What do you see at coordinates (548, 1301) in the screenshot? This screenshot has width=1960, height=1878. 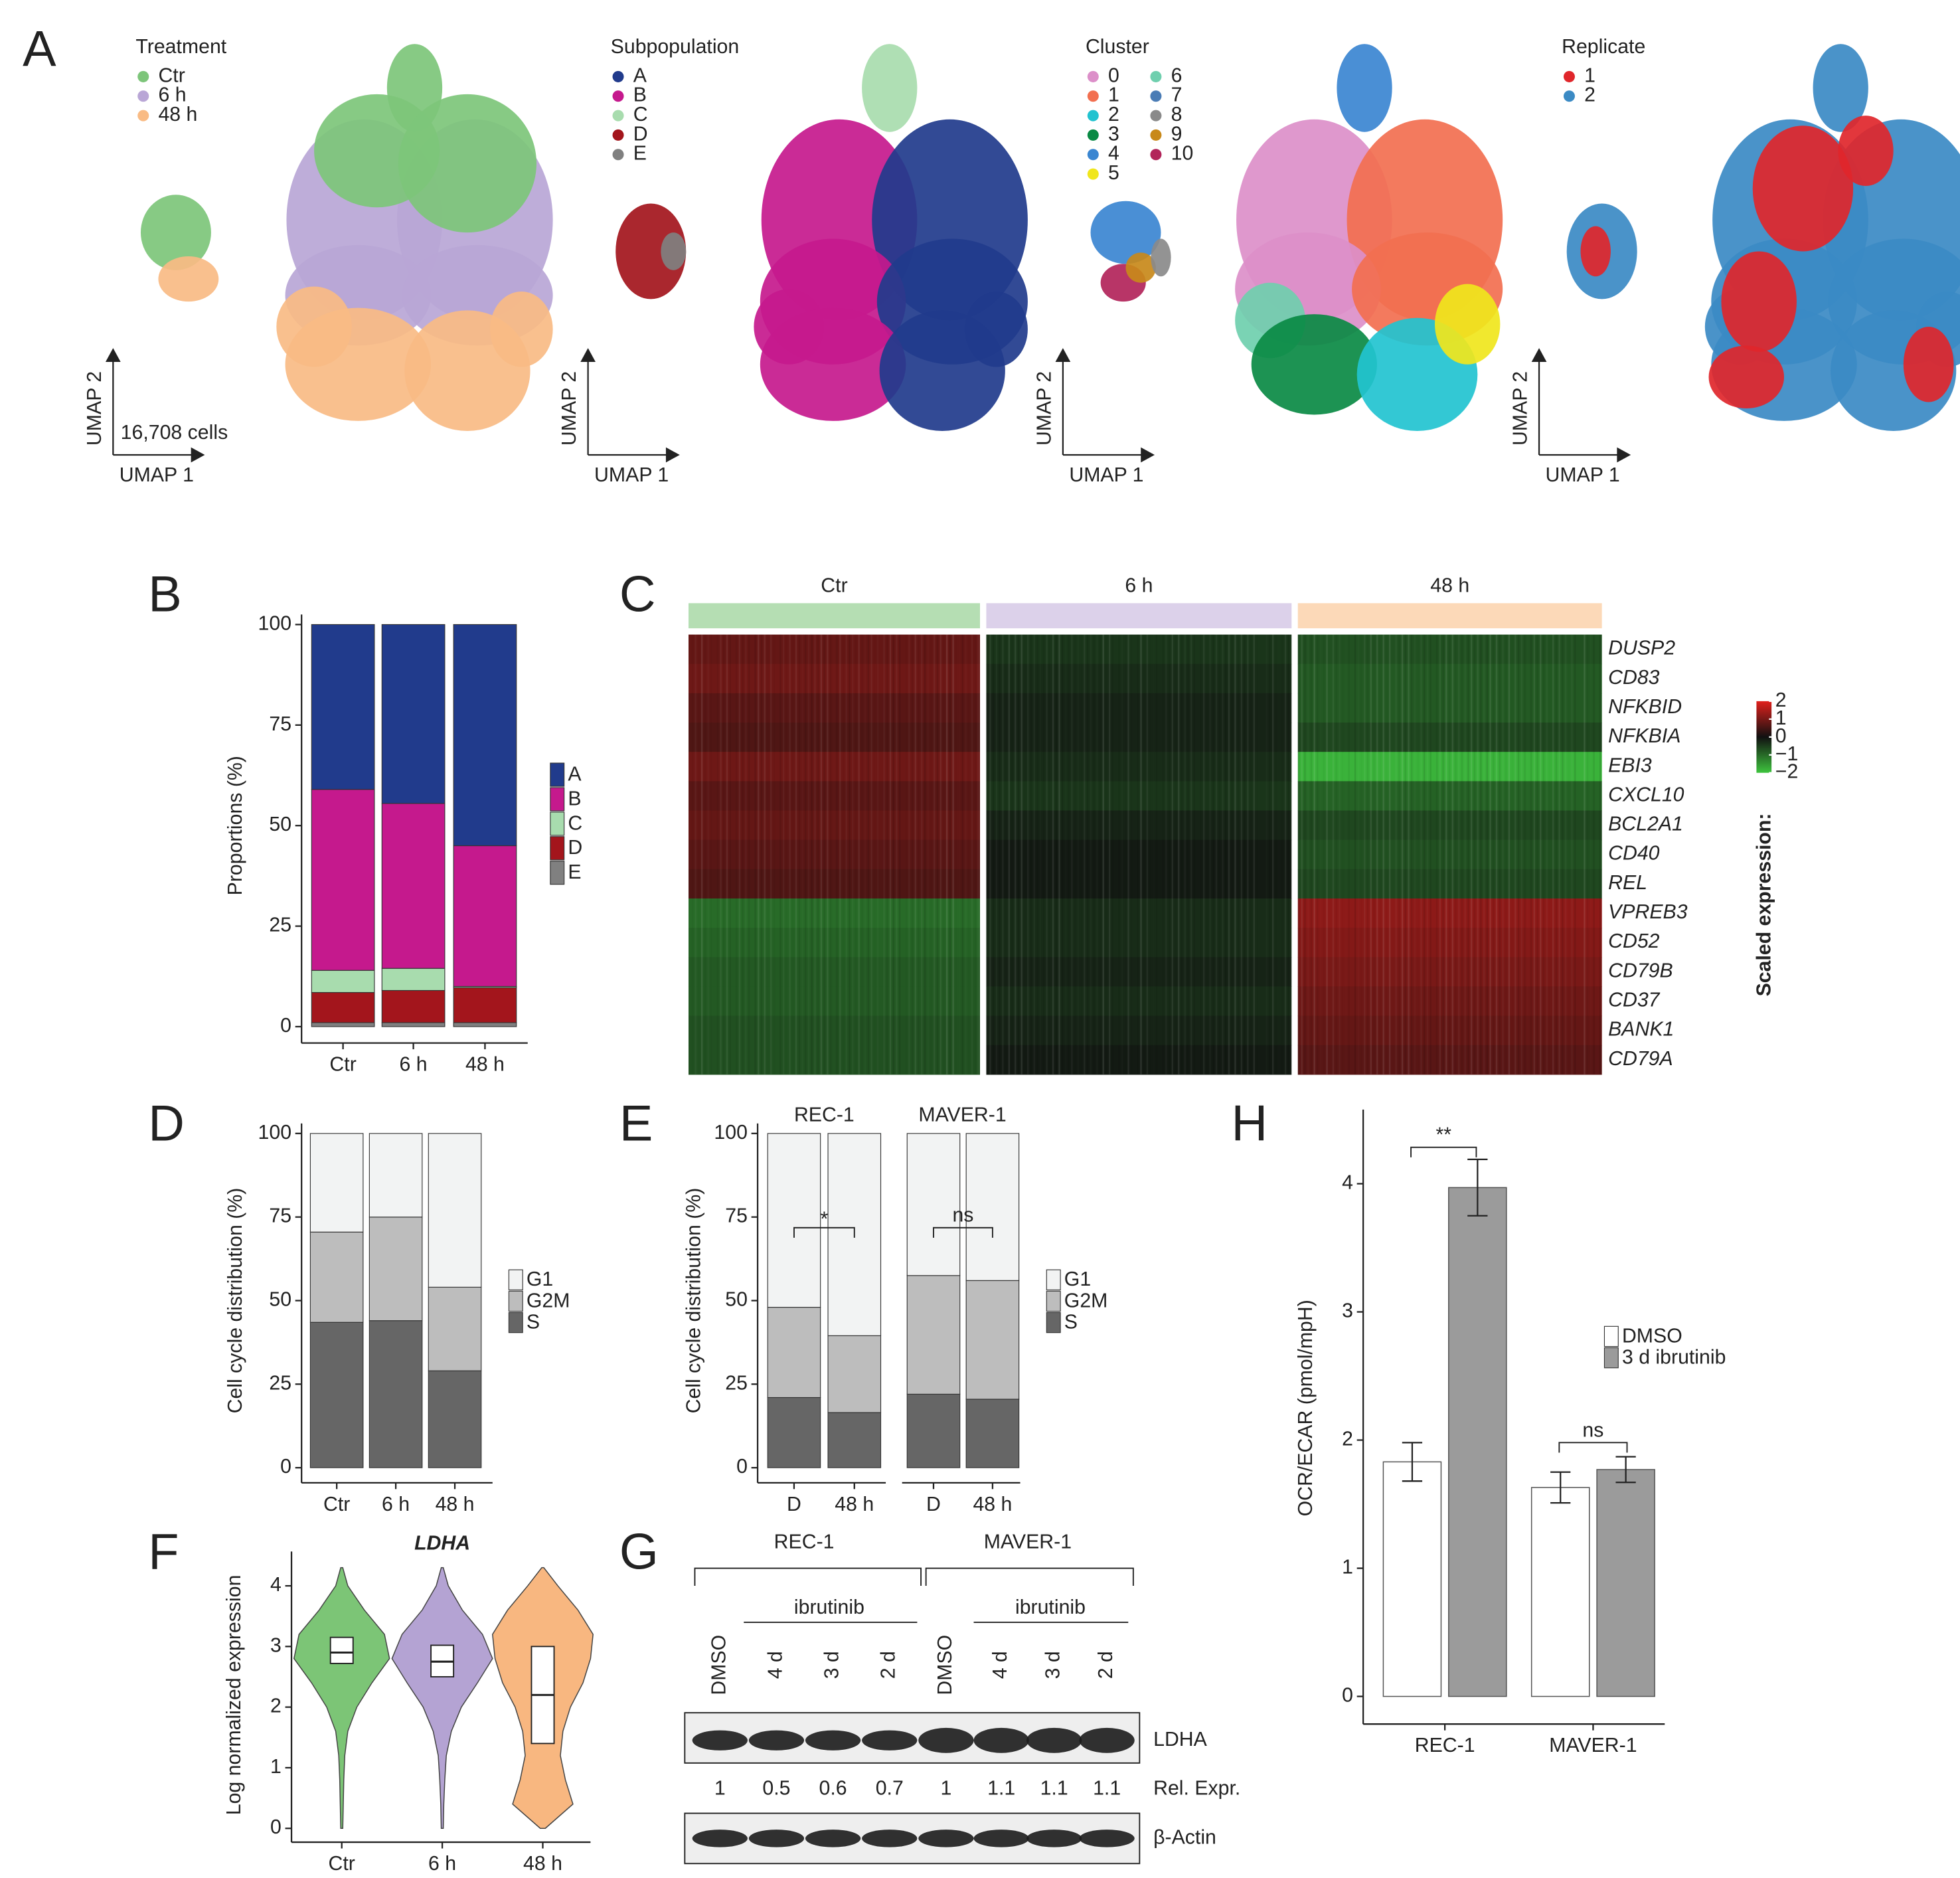 I see `legend-label: G2M` at bounding box center [548, 1301].